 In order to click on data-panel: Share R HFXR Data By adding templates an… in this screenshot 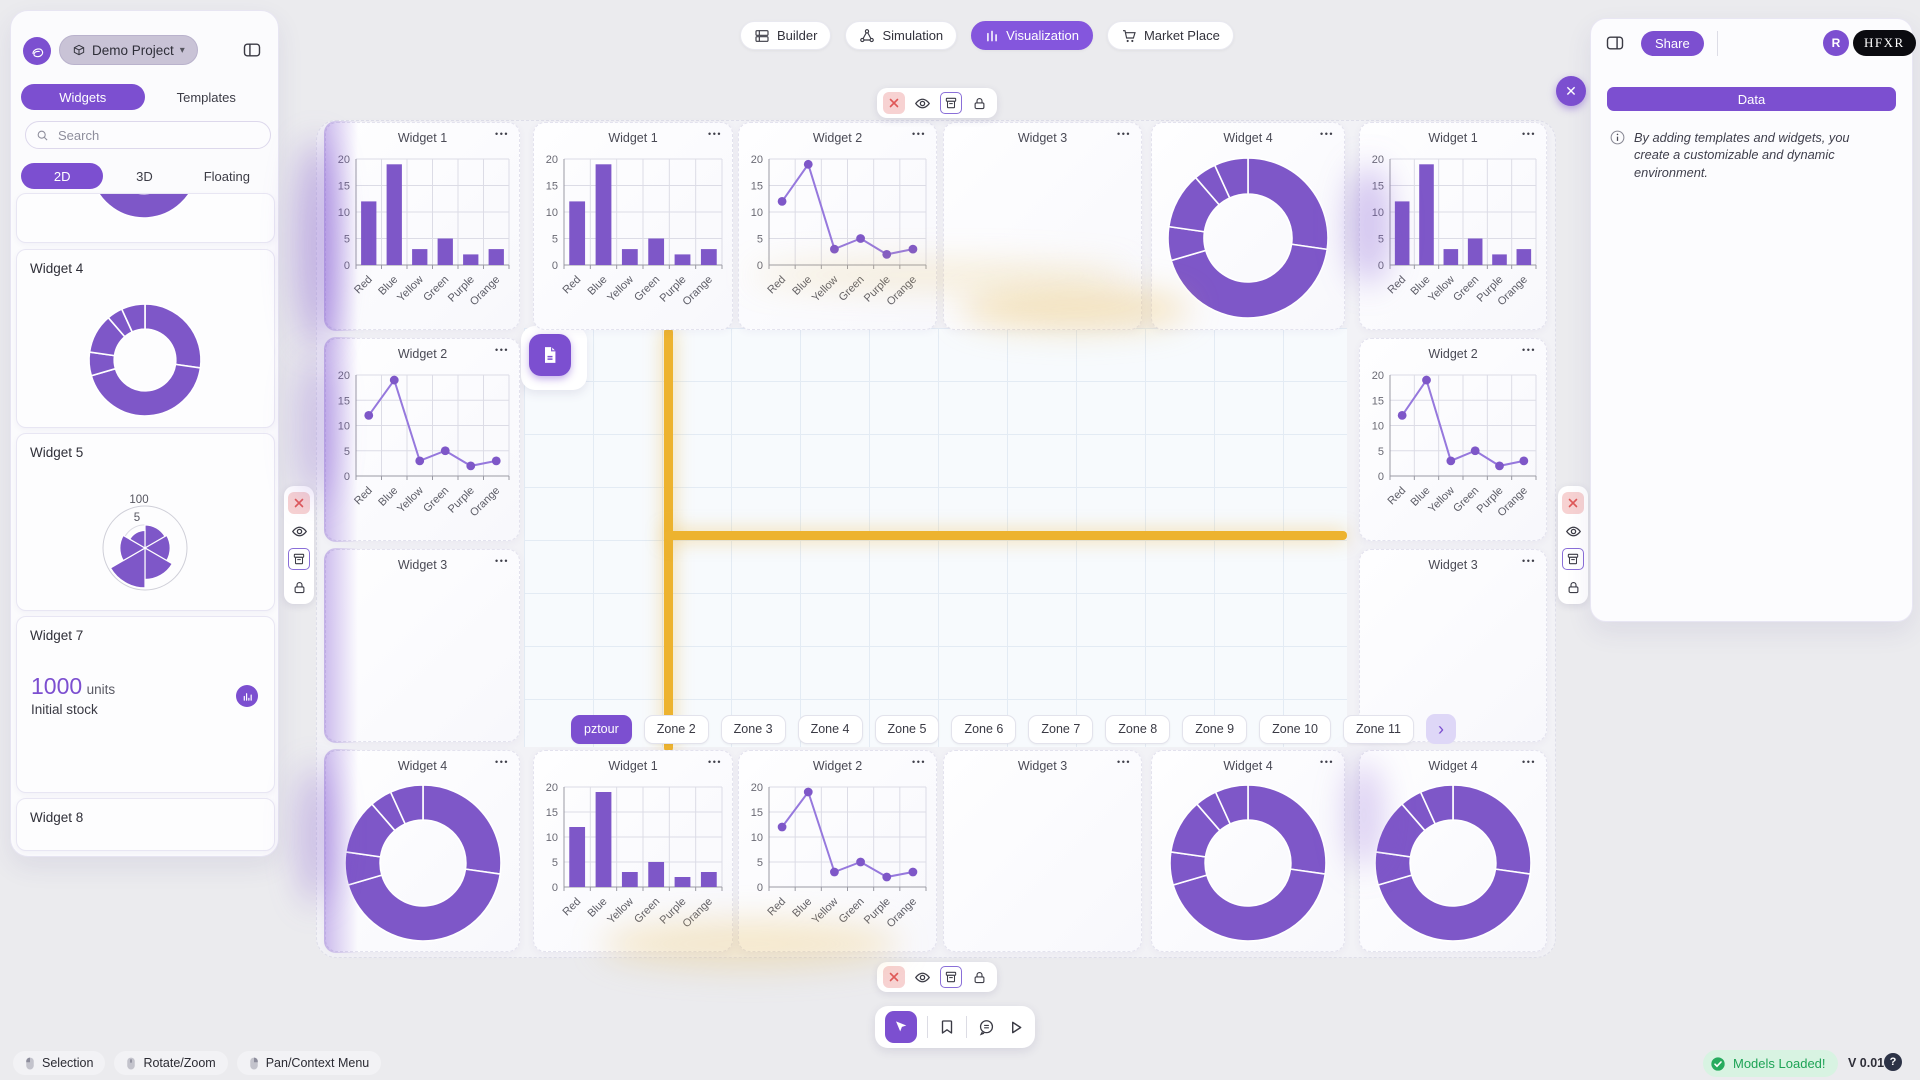, I will do `click(1753, 320)`.